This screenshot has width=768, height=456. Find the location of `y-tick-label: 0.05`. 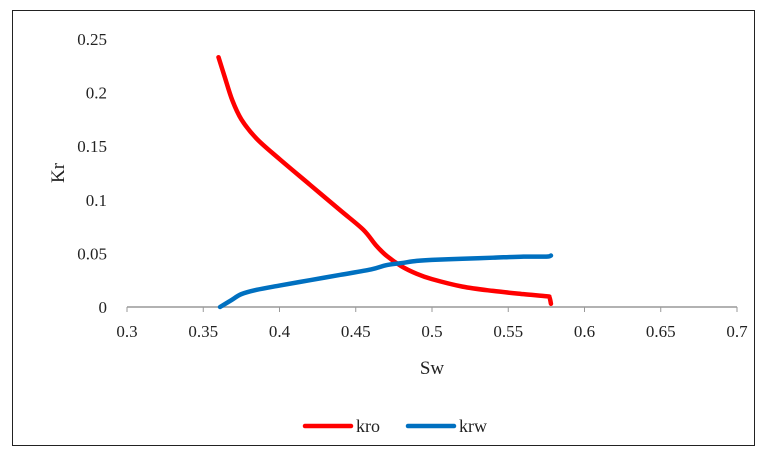

y-tick-label: 0.05 is located at coordinates (92, 253).